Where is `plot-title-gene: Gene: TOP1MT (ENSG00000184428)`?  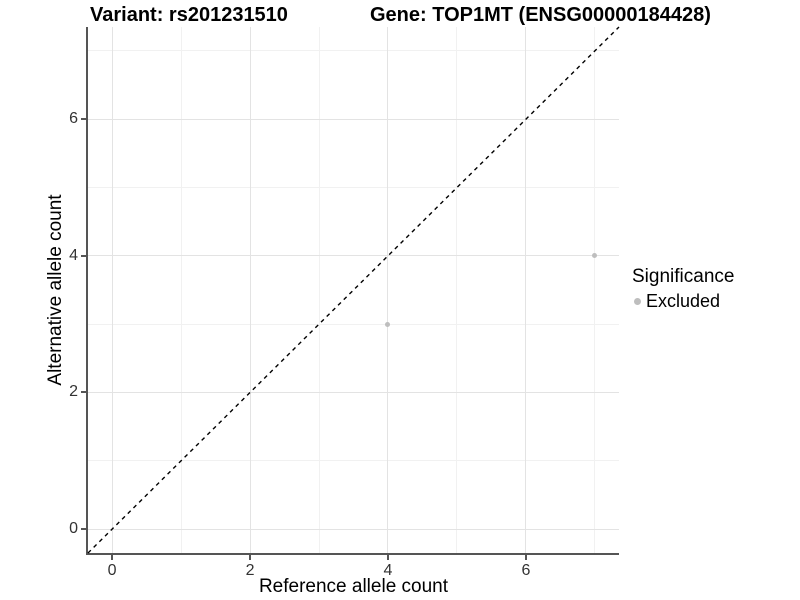
plot-title-gene: Gene: TOP1MT (ENSG00000184428) is located at coordinates (540, 15).